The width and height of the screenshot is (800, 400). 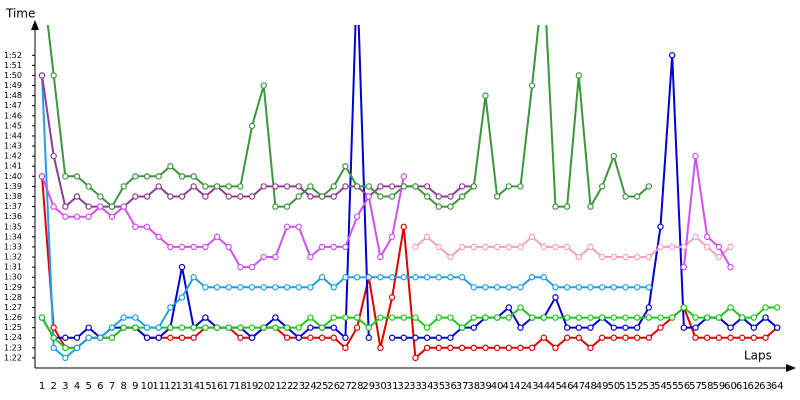 I want to click on x-tick-label: 34, so click(x=427, y=386).